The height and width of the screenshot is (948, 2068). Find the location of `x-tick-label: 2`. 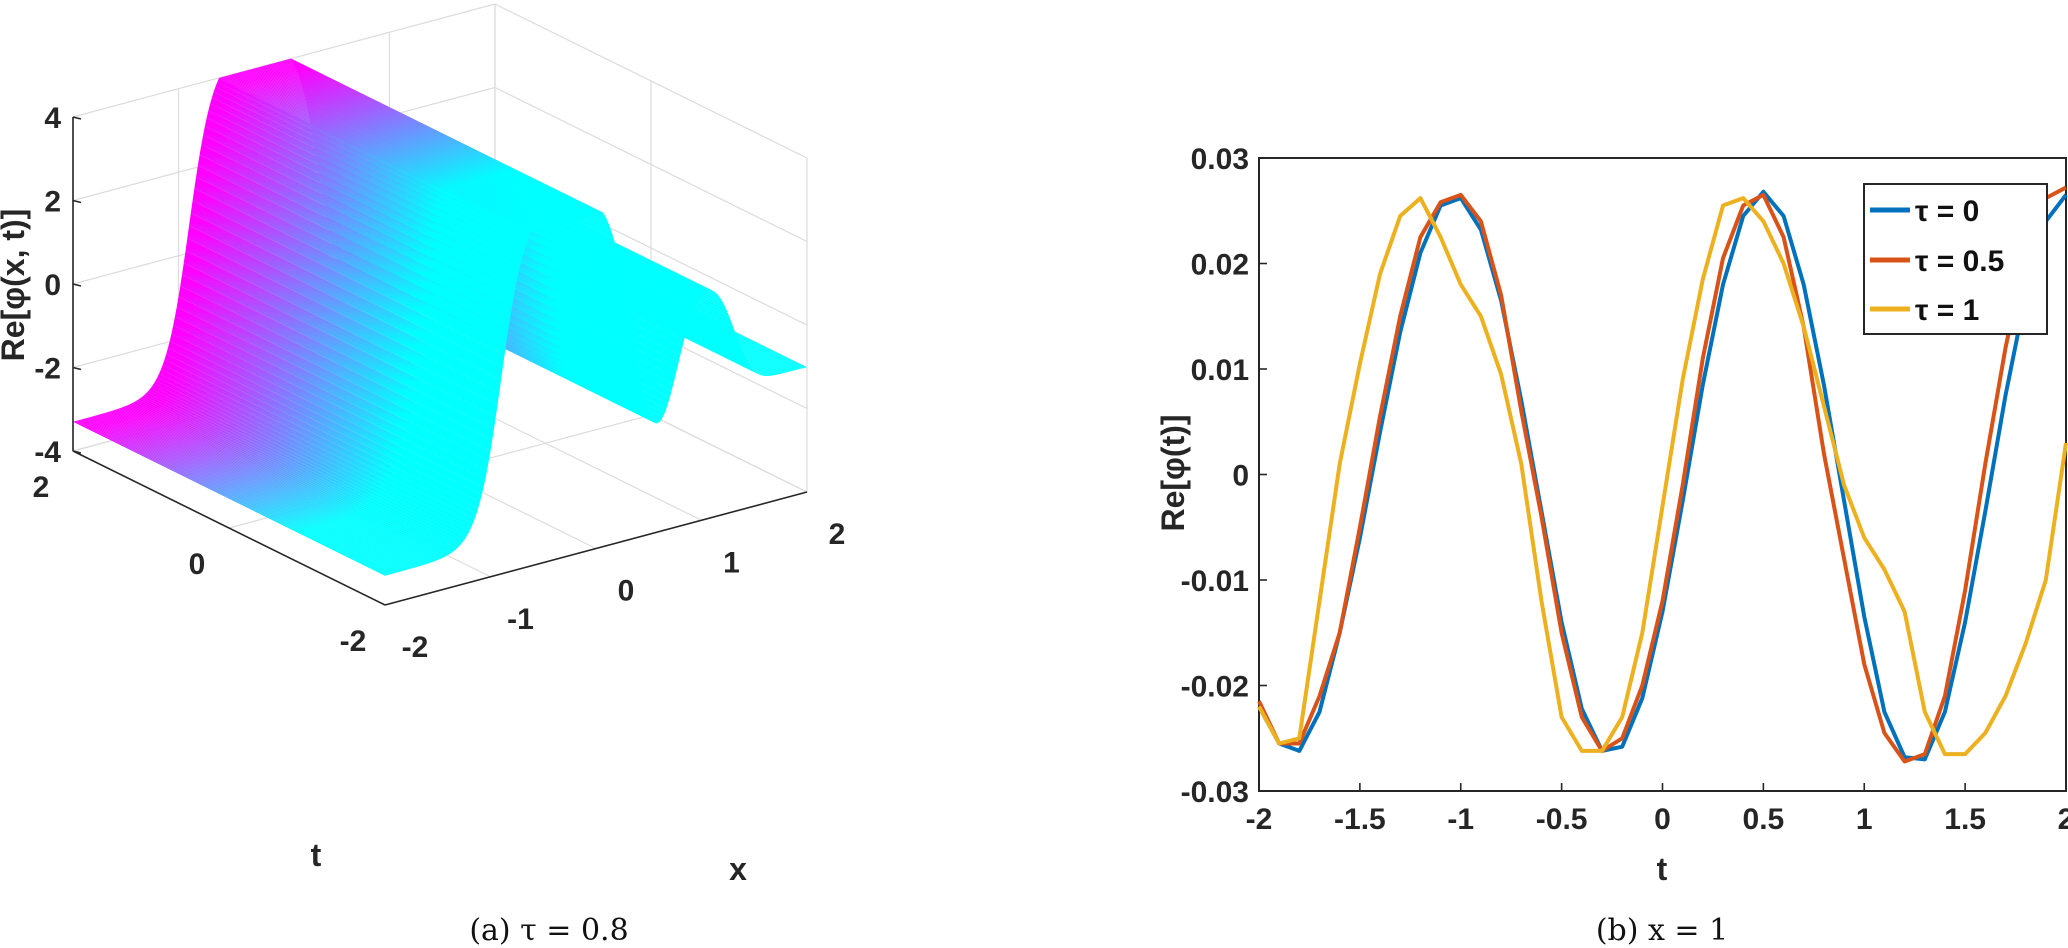

x-tick-label: 2 is located at coordinates (837, 534).